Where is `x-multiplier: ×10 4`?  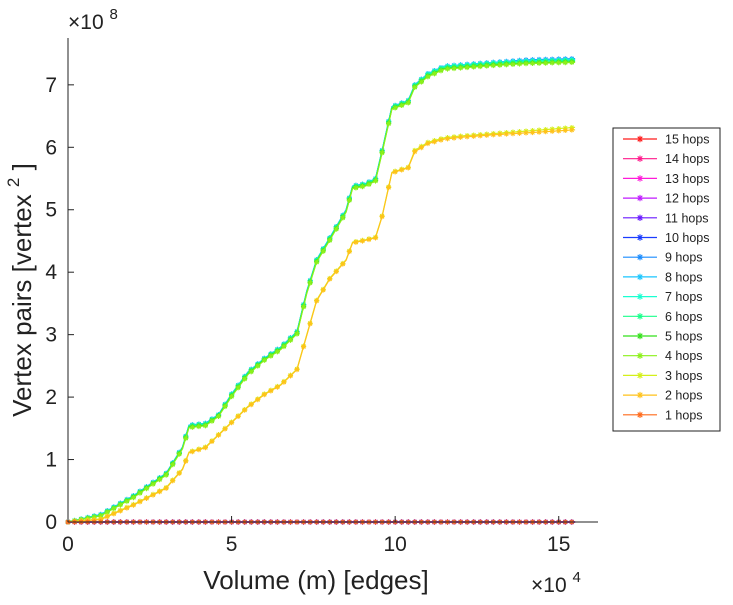 x-multiplier: ×10 4 is located at coordinates (556, 583).